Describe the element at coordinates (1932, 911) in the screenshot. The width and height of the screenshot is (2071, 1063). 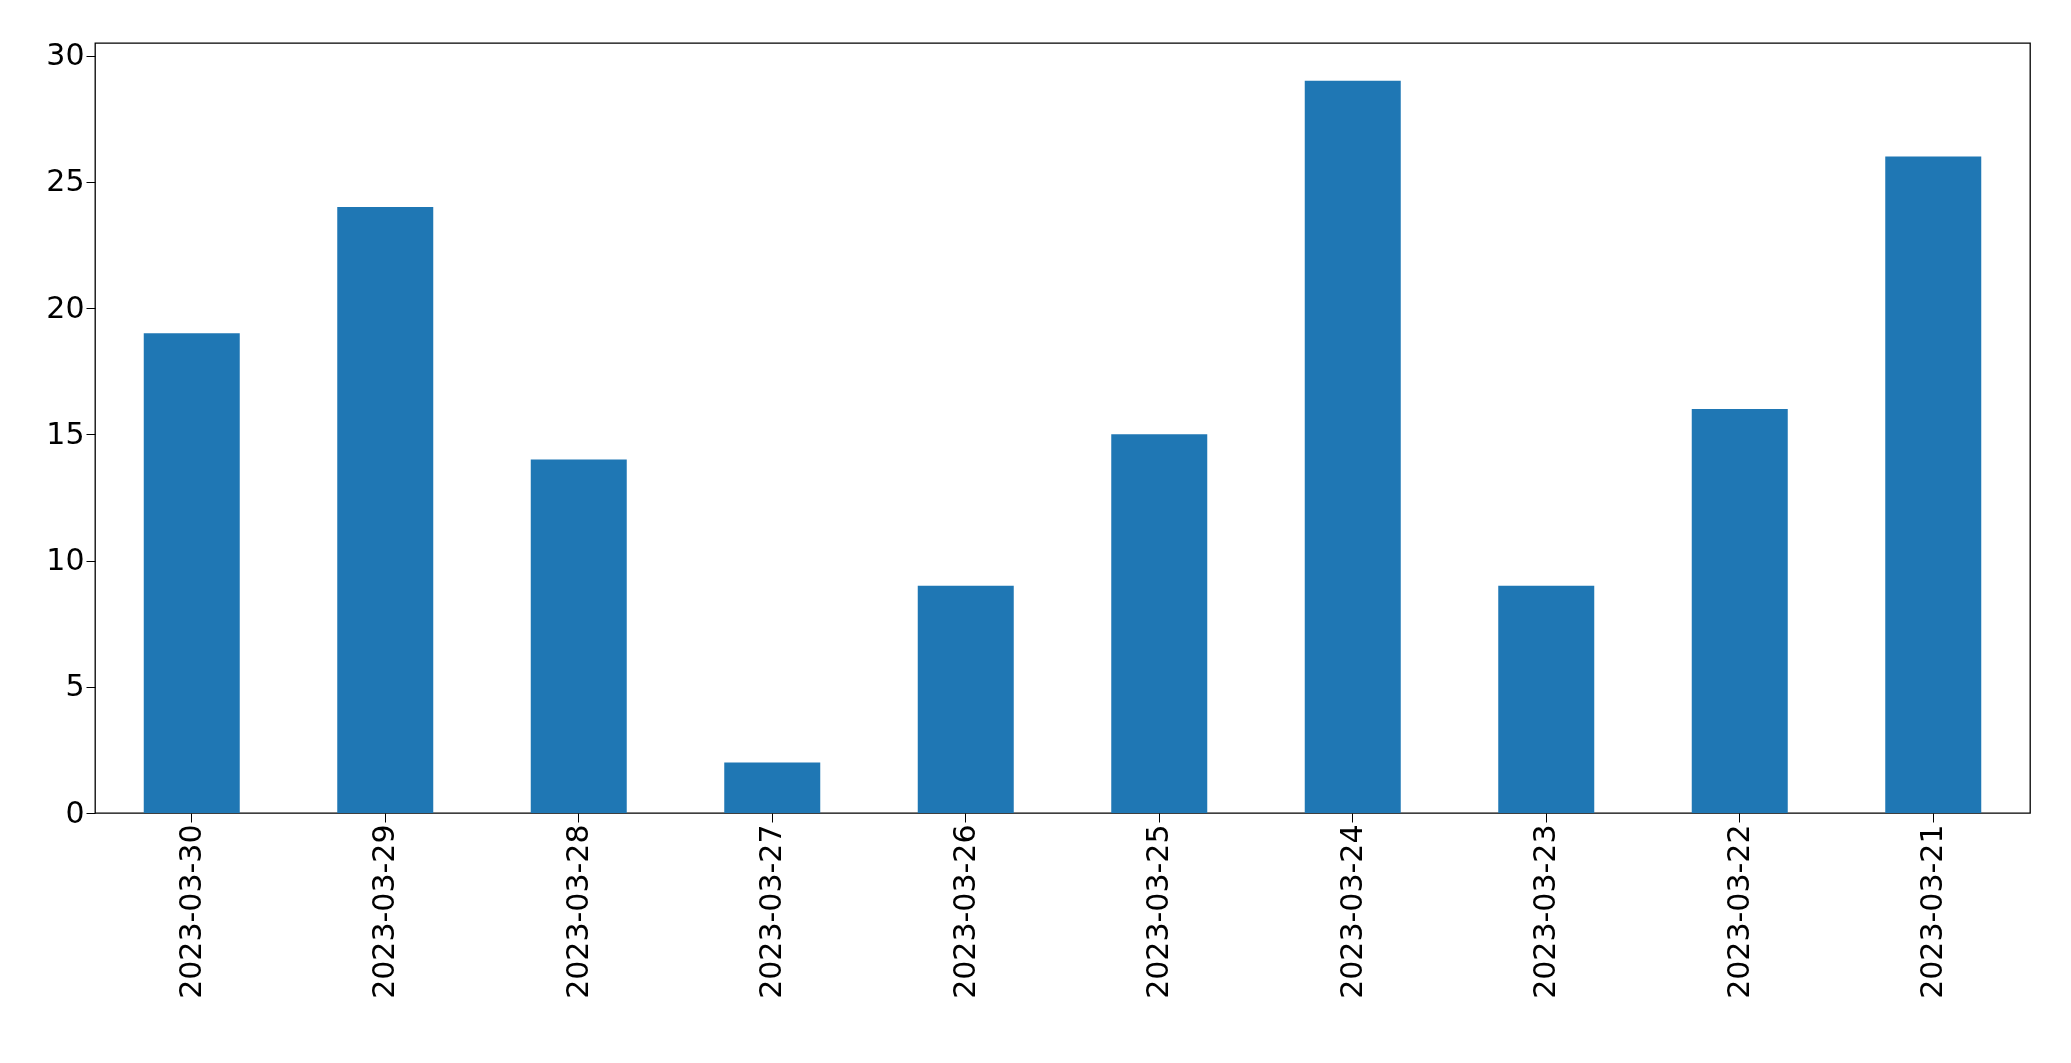
I see `x-tick-label: 2023-03-21` at that location.